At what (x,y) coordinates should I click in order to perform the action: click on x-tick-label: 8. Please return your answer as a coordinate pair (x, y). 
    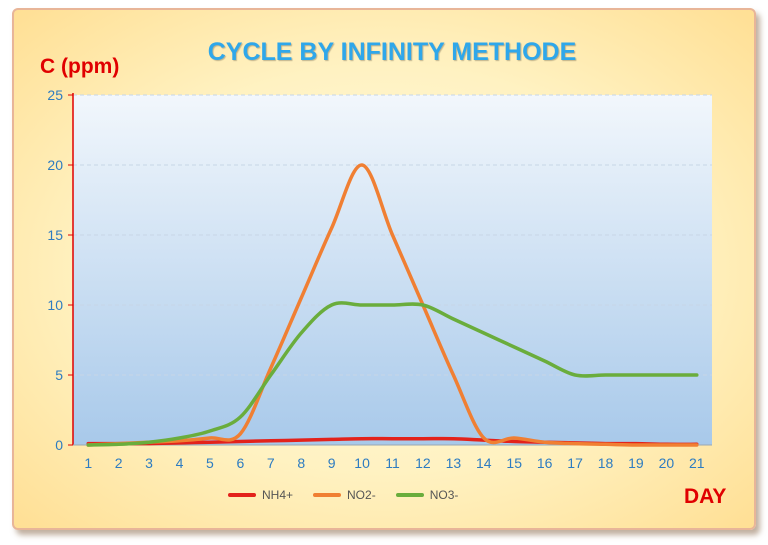
    Looking at the image, I should click on (301, 463).